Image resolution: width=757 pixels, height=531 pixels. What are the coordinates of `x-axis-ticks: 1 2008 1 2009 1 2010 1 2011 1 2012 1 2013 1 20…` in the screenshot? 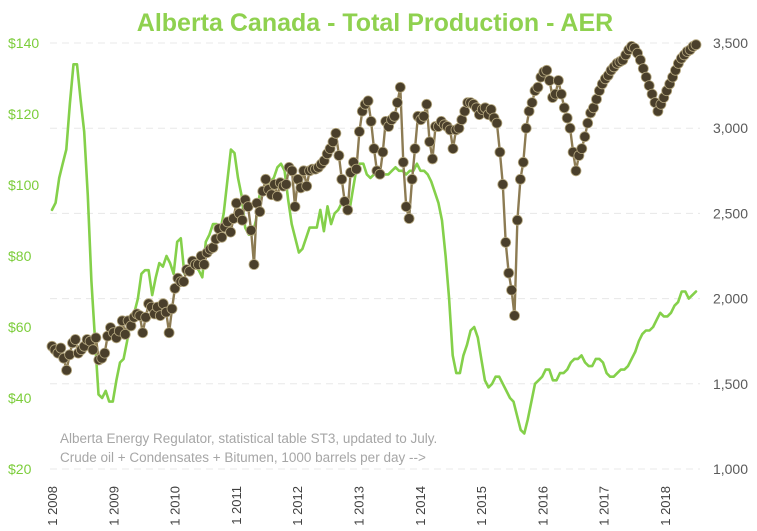 It's located at (359, 506).